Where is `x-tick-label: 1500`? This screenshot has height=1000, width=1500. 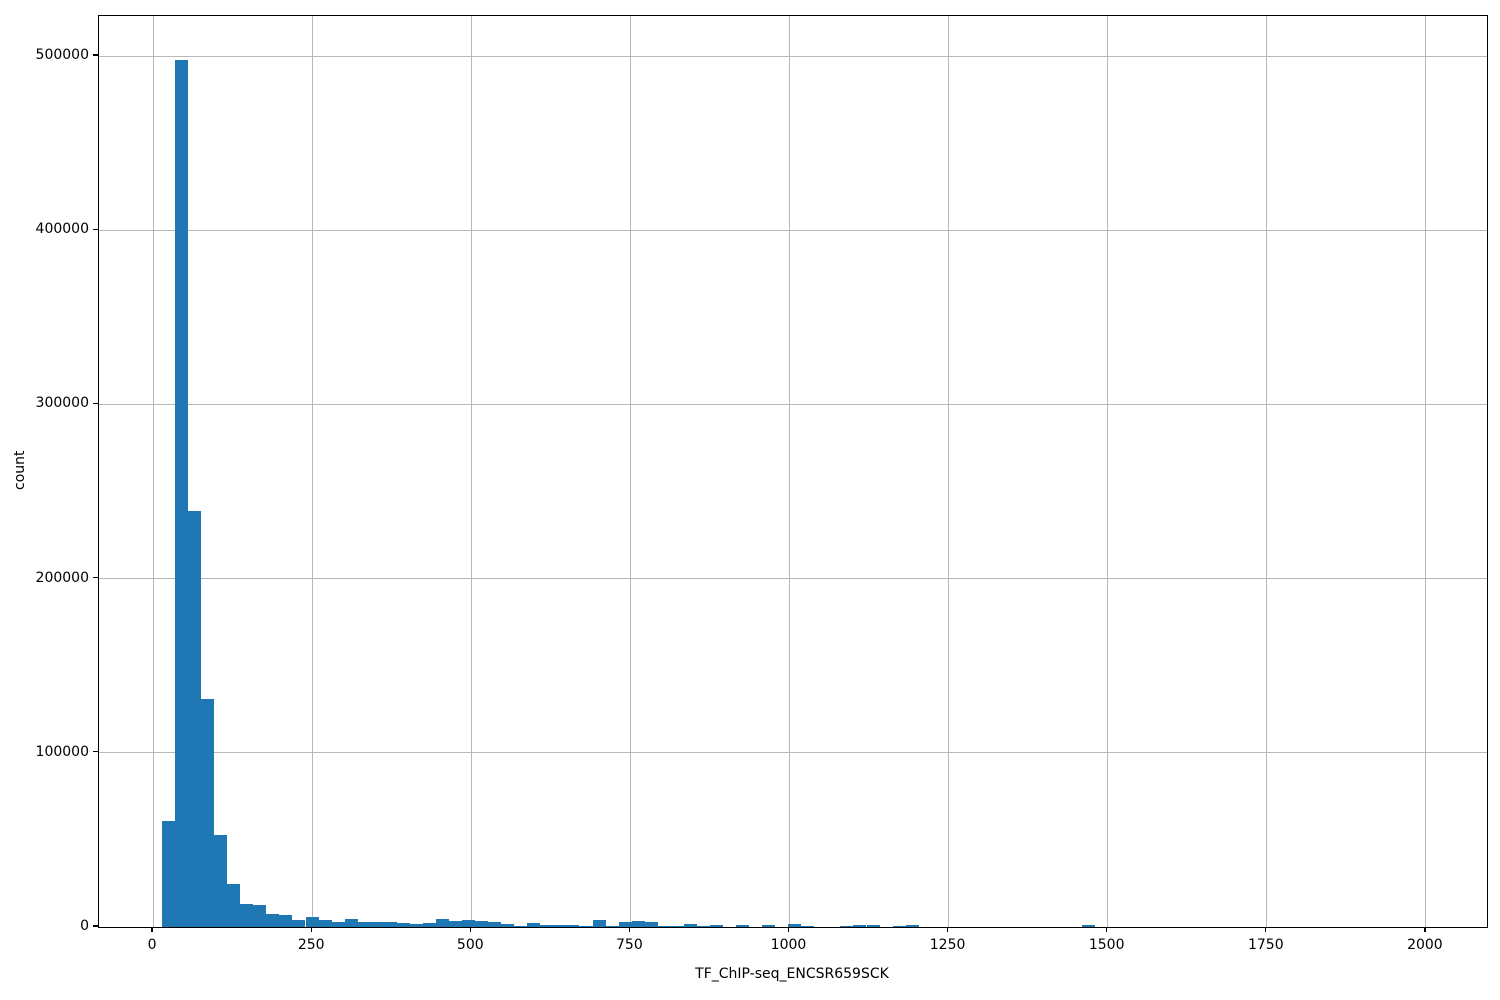 x-tick-label: 1500 is located at coordinates (1106, 945).